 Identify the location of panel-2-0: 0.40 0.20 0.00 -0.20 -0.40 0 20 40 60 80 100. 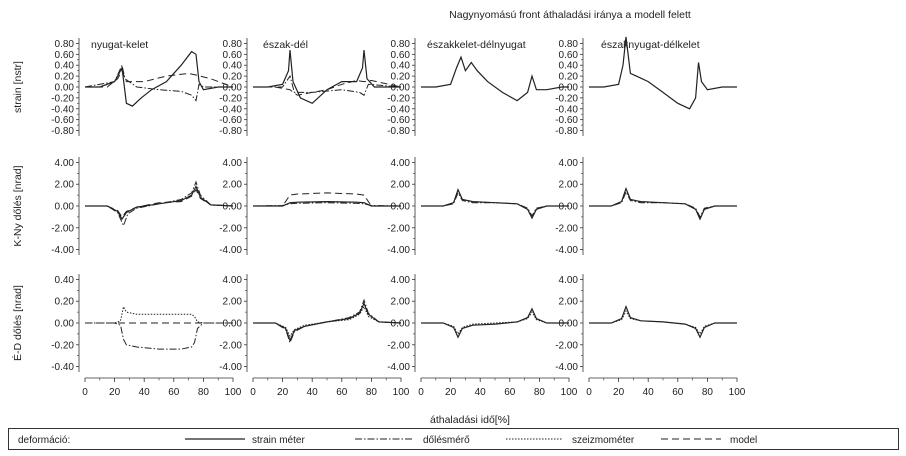
(146, 336).